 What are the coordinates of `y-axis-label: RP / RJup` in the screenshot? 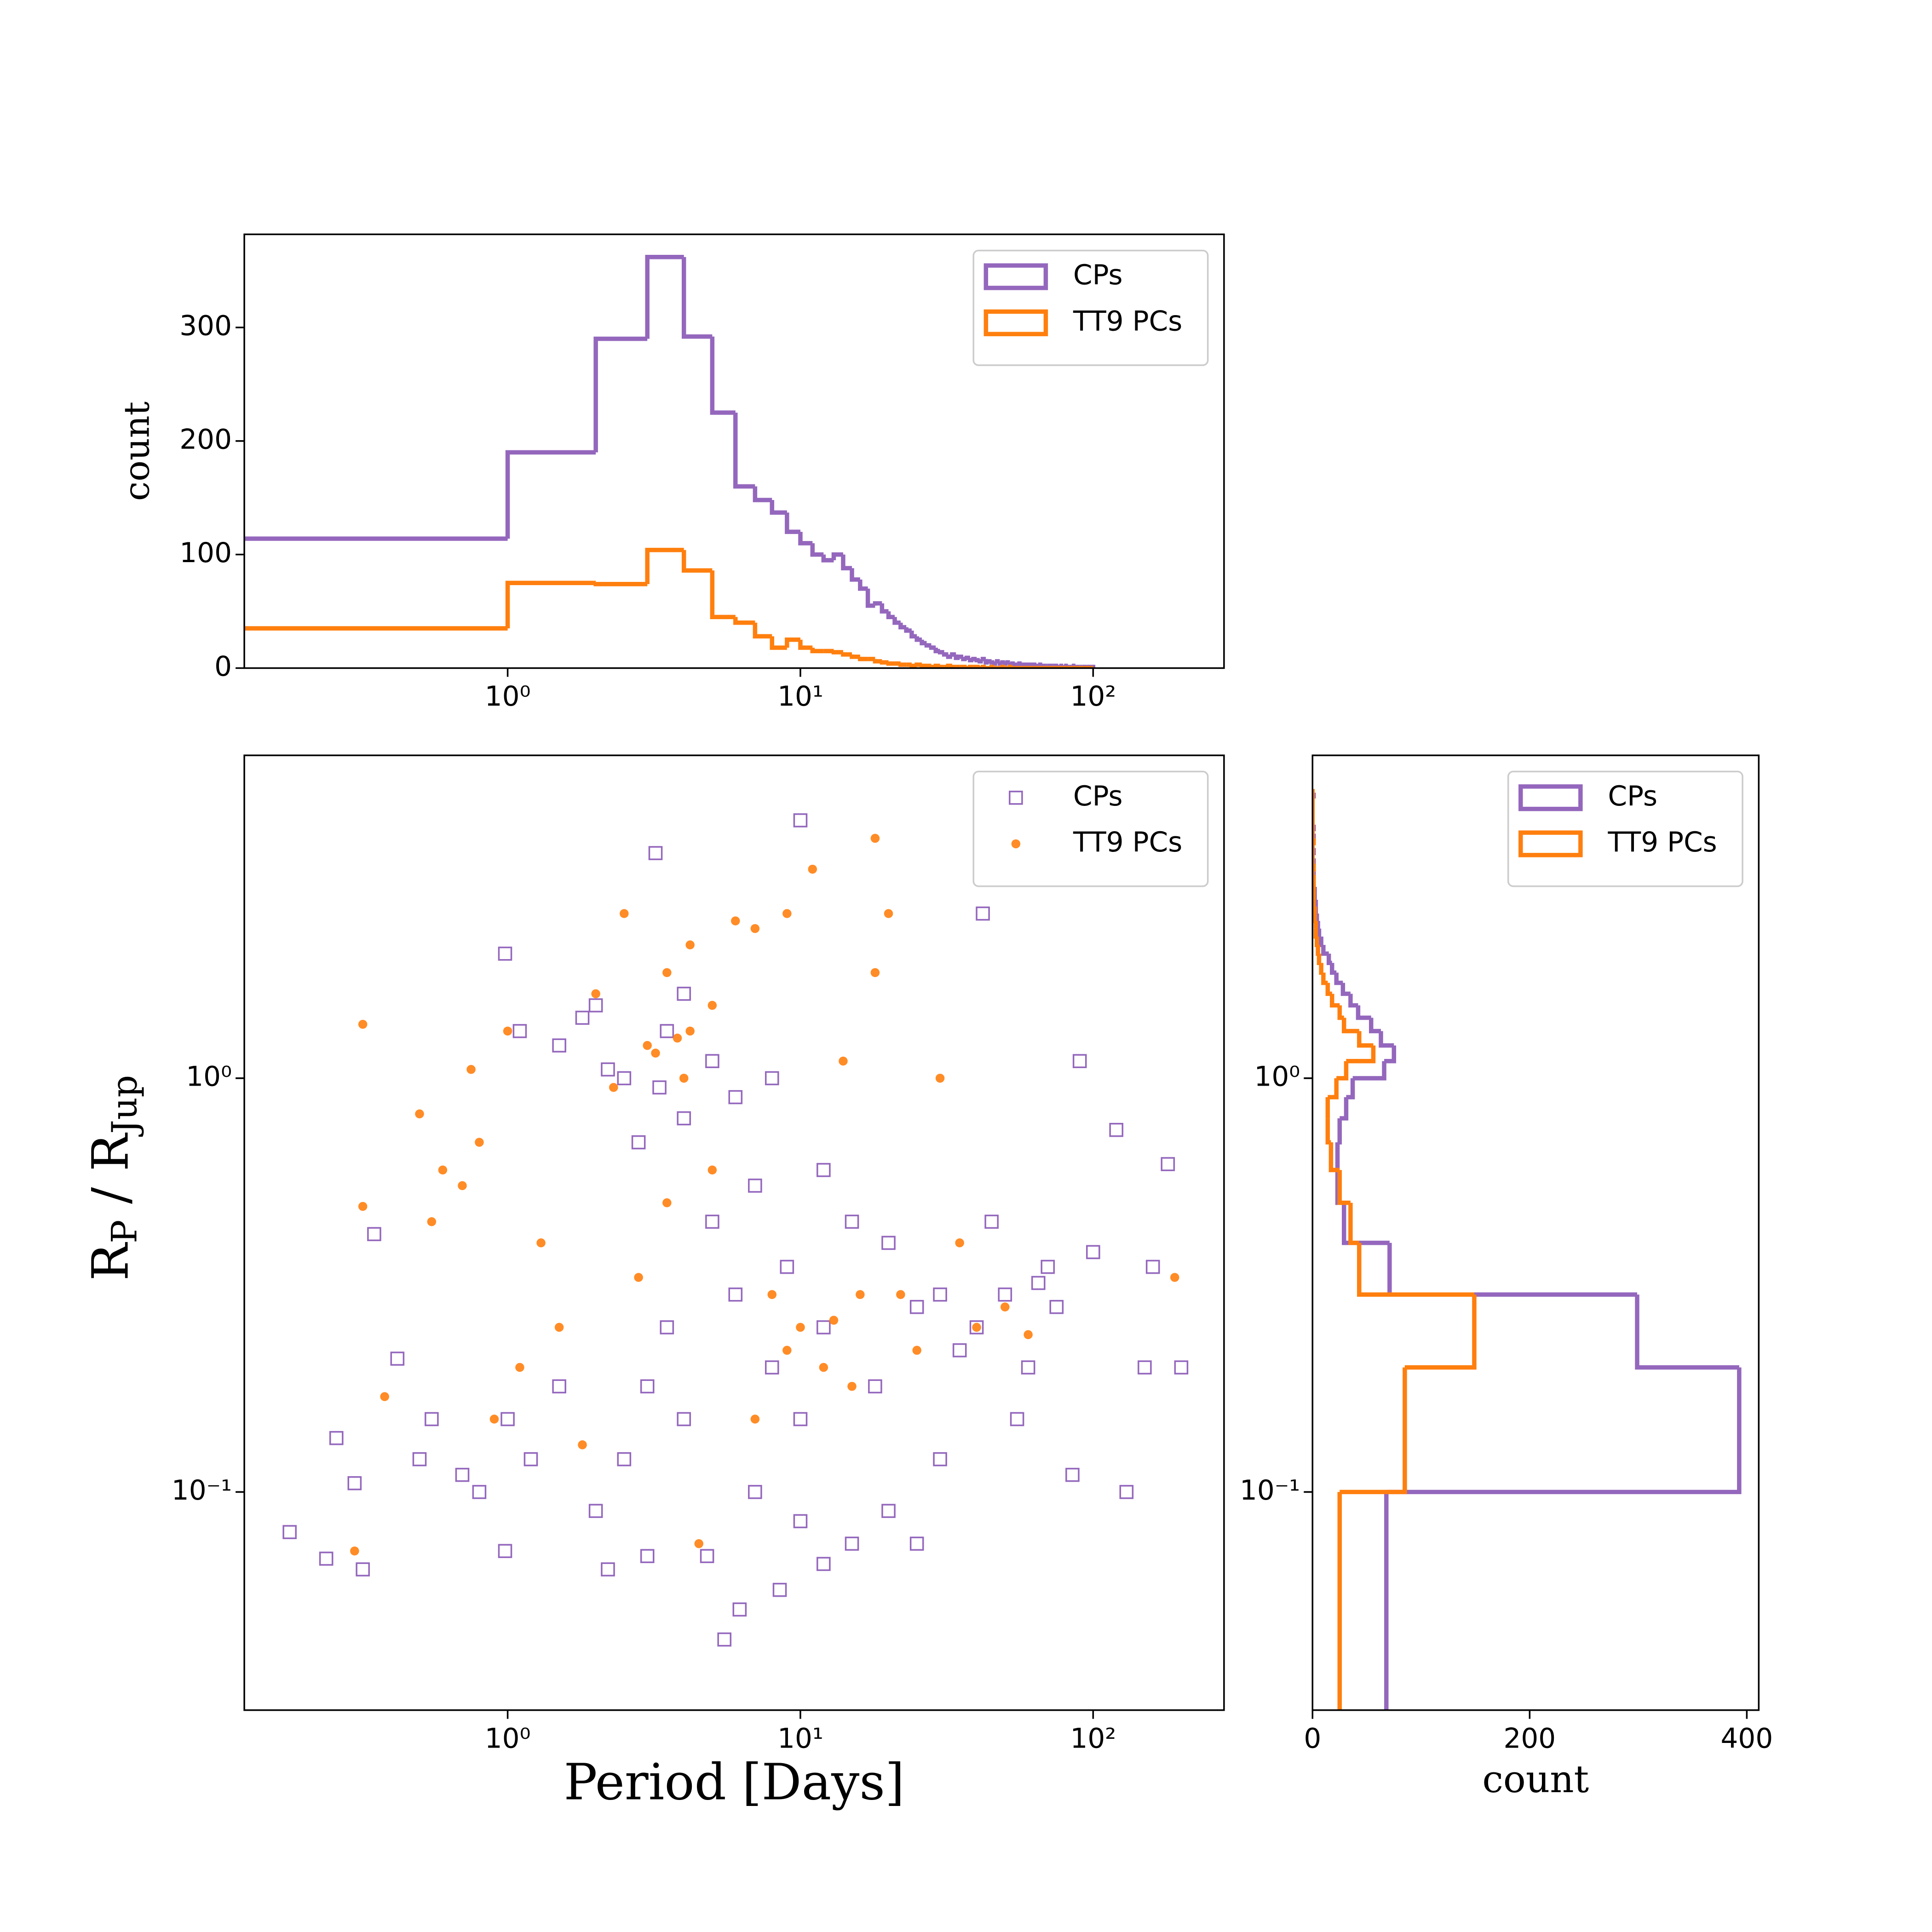 It's located at (113, 1178).